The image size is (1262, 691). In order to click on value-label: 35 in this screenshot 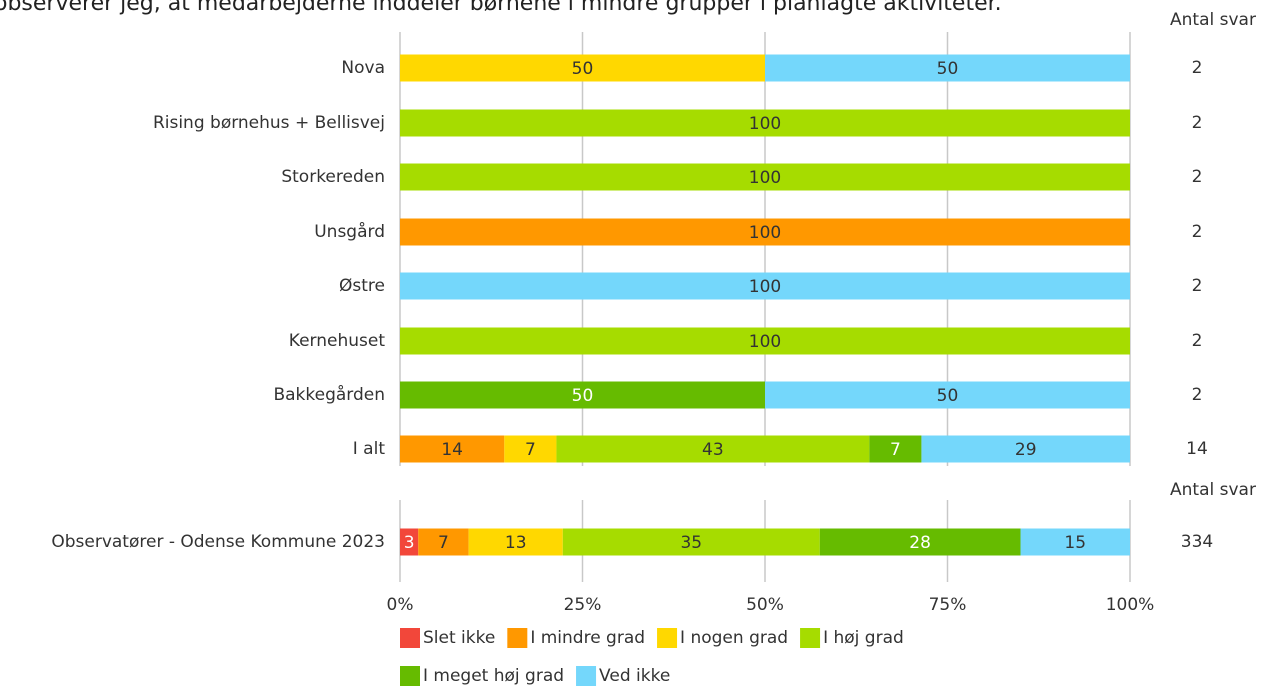, I will do `click(691, 543)`.